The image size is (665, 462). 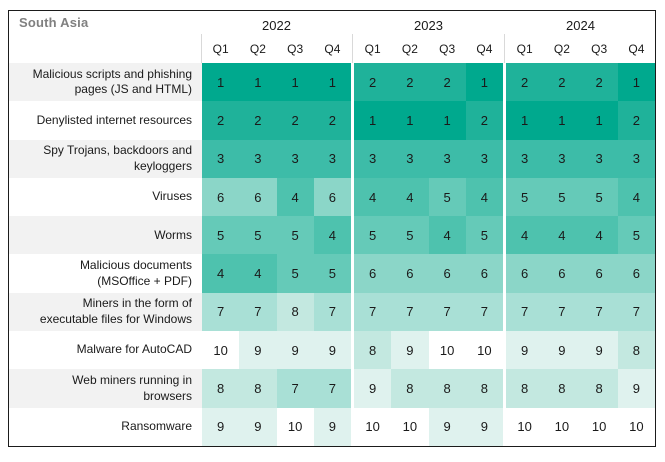 I want to click on year-header-2023: 2023, so click(x=428, y=25).